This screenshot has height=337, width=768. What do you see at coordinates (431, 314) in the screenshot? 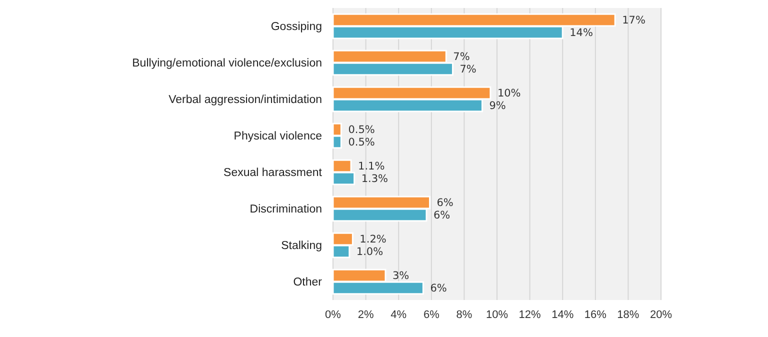
I see `x-tick-label: 6%` at bounding box center [431, 314].